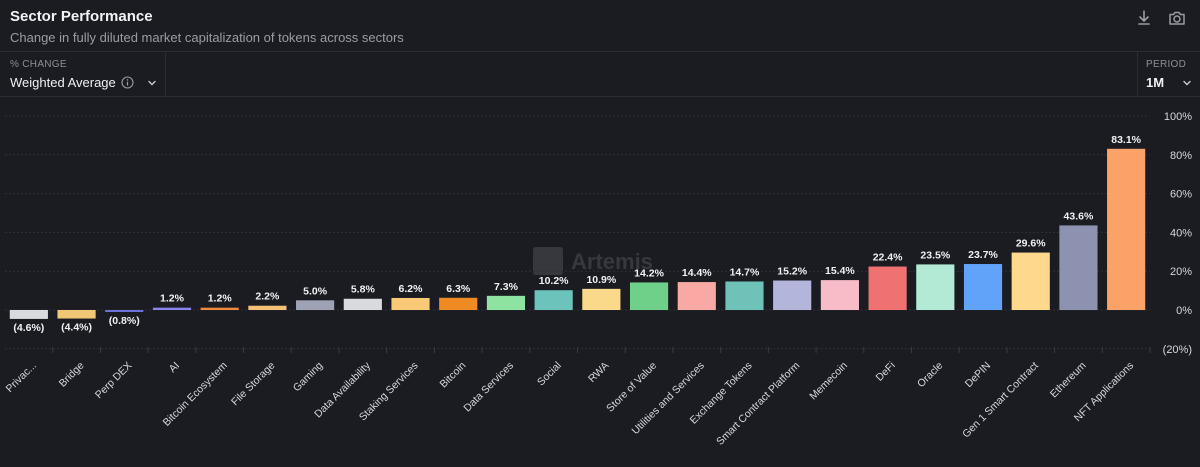 This screenshot has width=1200, height=467. Describe the element at coordinates (124, 321) in the screenshot. I see `data-label: (0.8%)` at that location.